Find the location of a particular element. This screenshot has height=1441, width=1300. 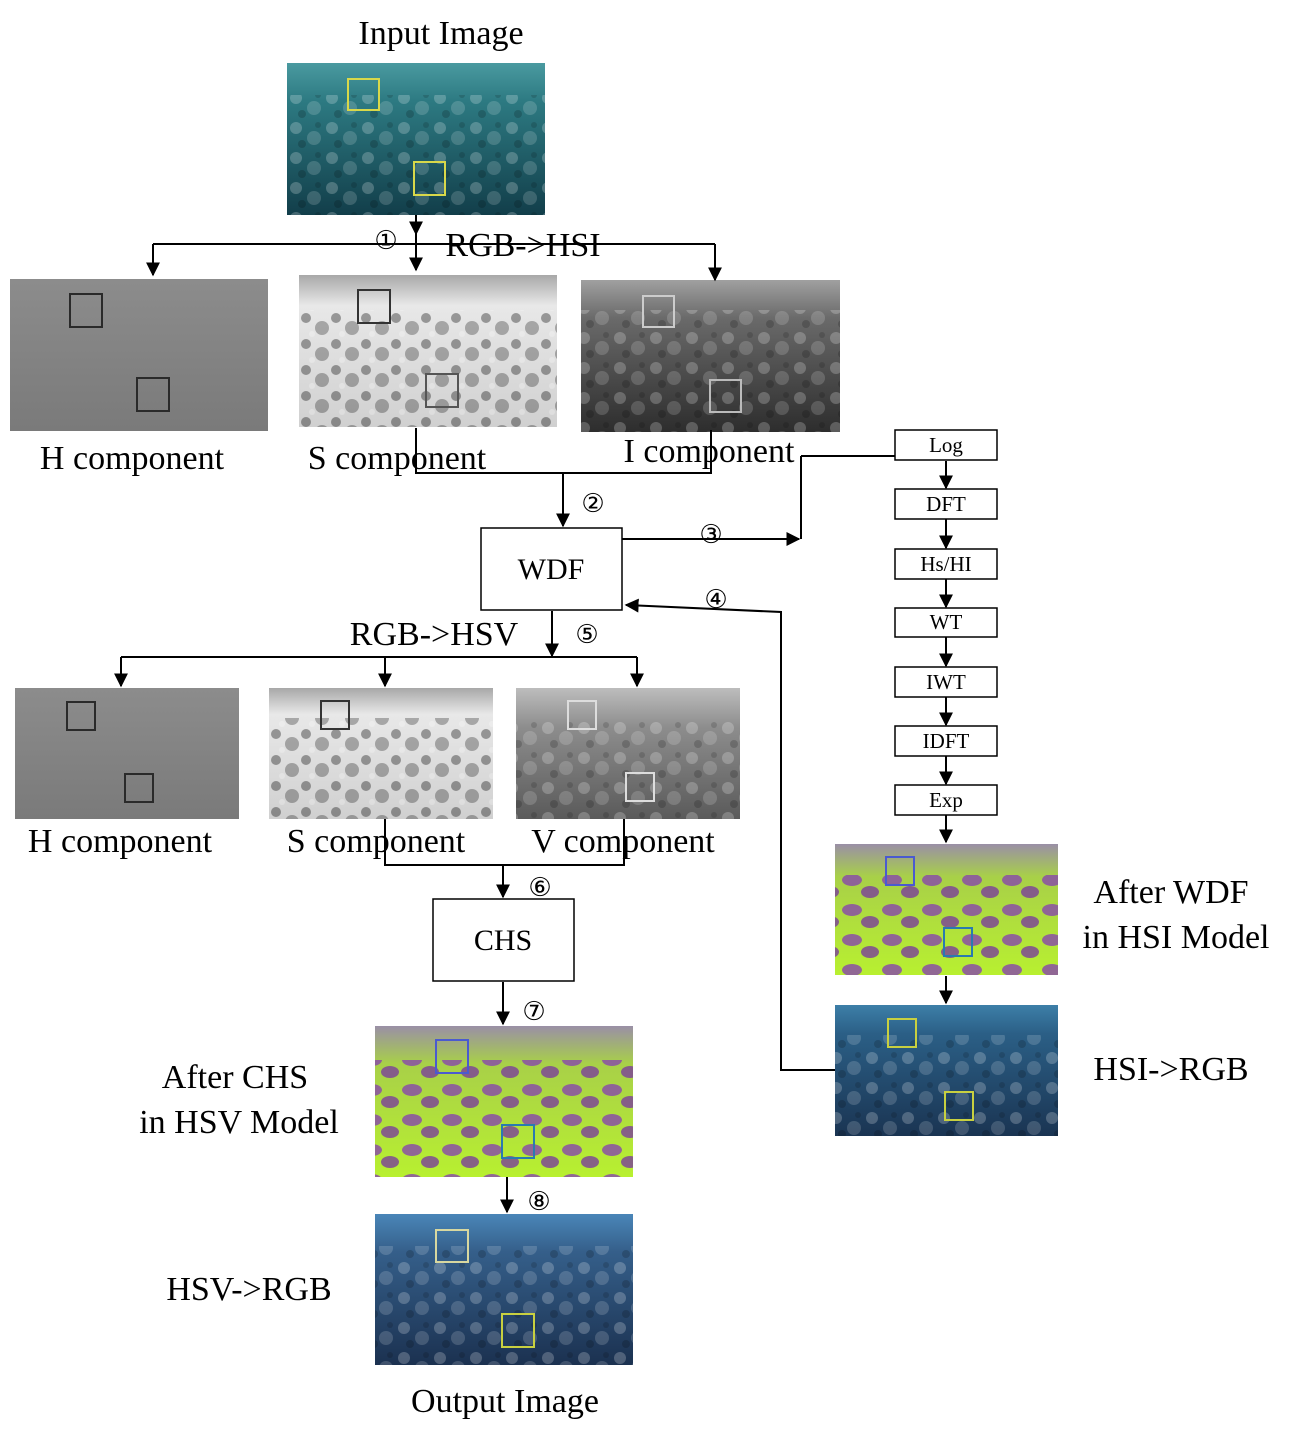

hsv-s-label: S component is located at coordinates (376, 841).